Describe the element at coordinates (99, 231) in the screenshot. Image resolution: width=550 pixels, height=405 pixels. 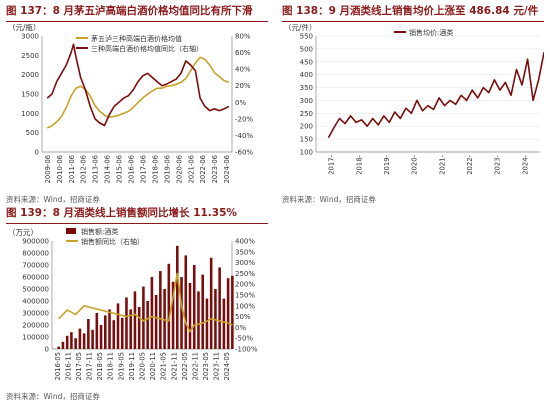
I see `chart-c139-legend-label: 销售额:酒类` at that location.